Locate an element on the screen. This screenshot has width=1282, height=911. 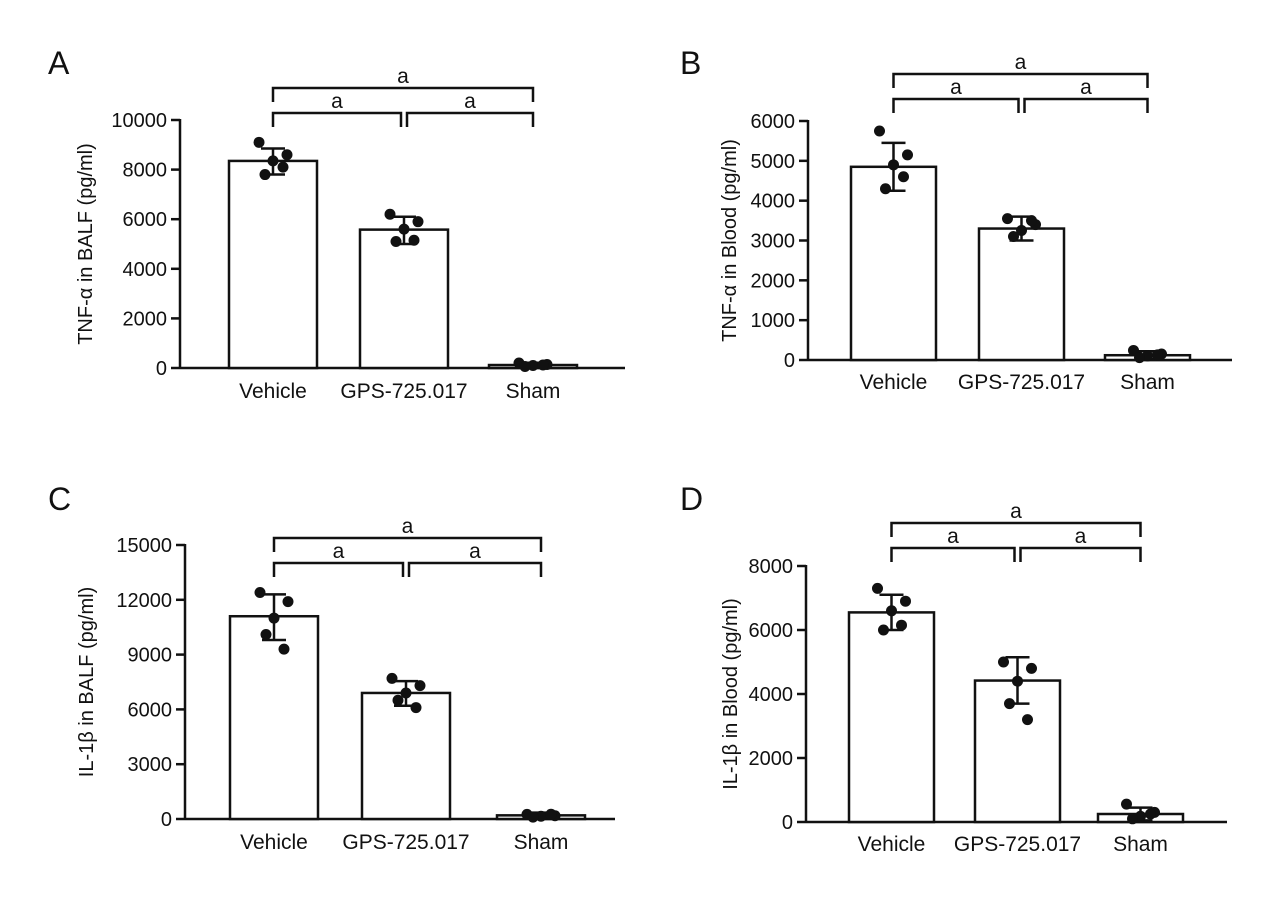
y-tick-label: 15000 is located at coordinates (144, 546).